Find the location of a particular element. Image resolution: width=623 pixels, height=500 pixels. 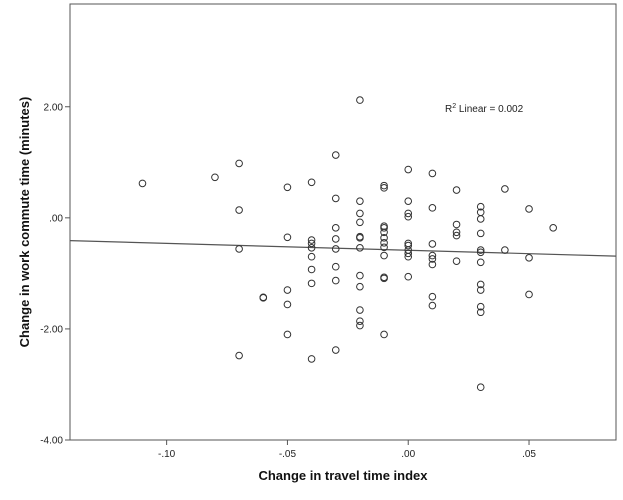

linear-fit-line is located at coordinates (343, 248).